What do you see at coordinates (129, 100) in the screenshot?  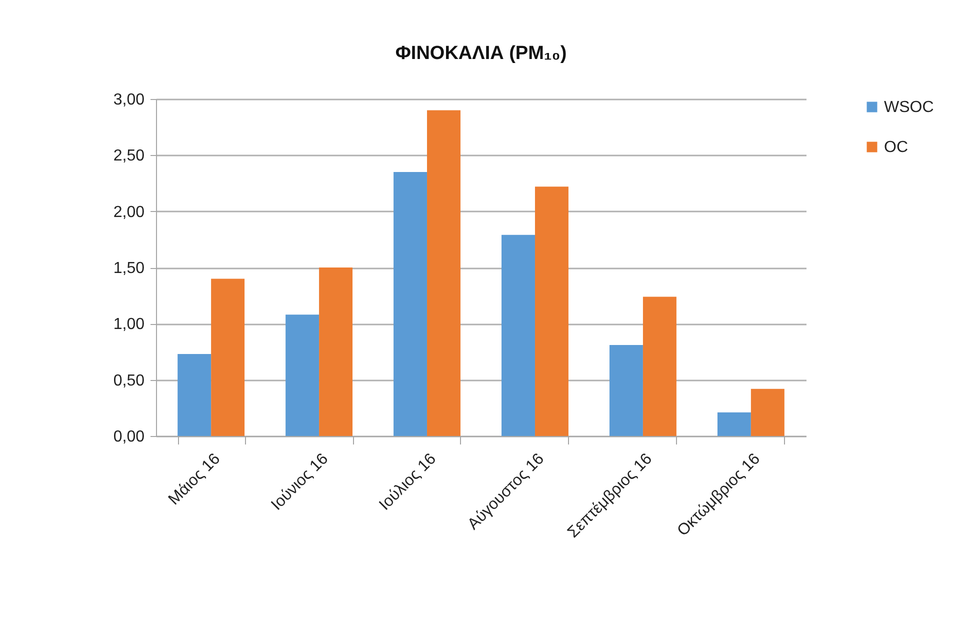 I see `y-tick-label: 3,00` at bounding box center [129, 100].